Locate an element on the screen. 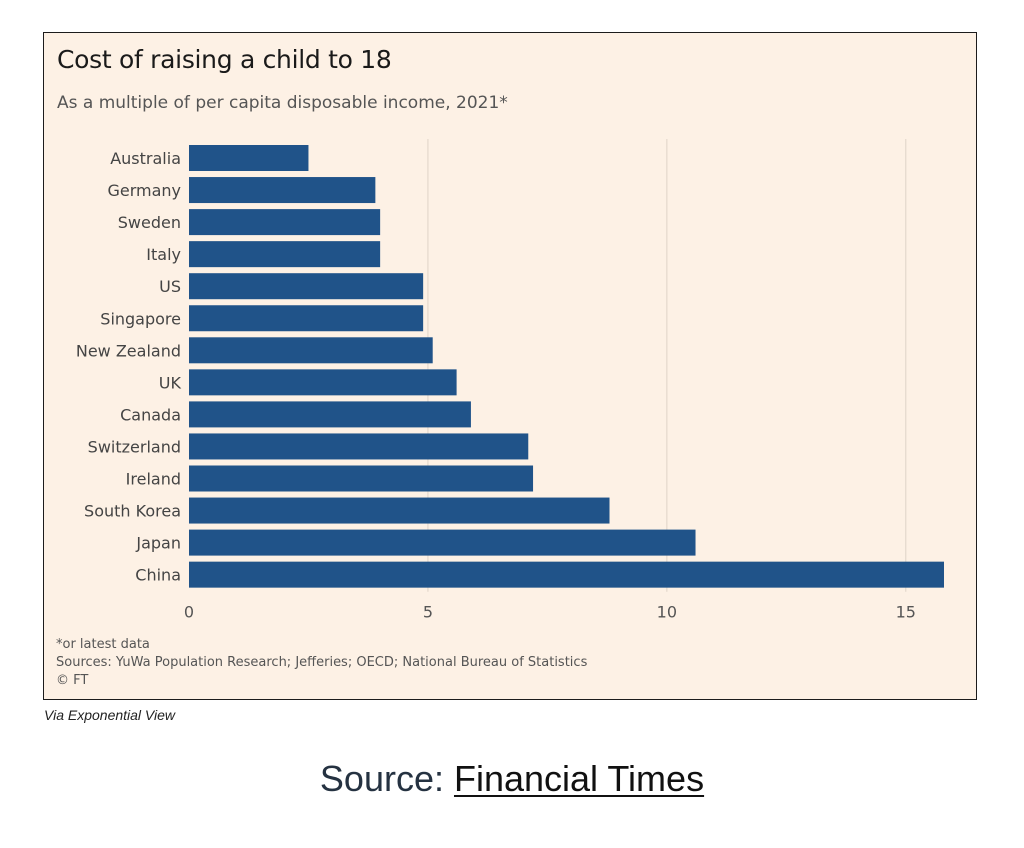 The height and width of the screenshot is (848, 1024). bar-japan is located at coordinates (442, 542).